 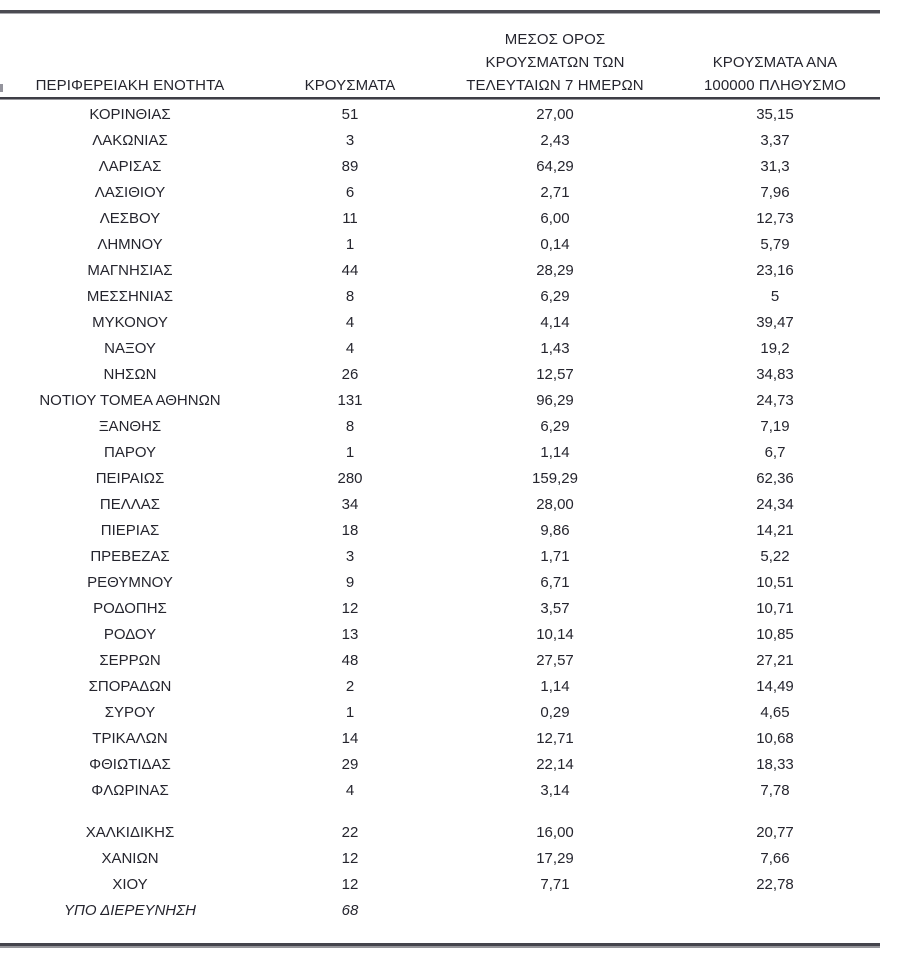 What do you see at coordinates (555, 556) in the screenshot?
I see `cell-avg-7day: 1,71` at bounding box center [555, 556].